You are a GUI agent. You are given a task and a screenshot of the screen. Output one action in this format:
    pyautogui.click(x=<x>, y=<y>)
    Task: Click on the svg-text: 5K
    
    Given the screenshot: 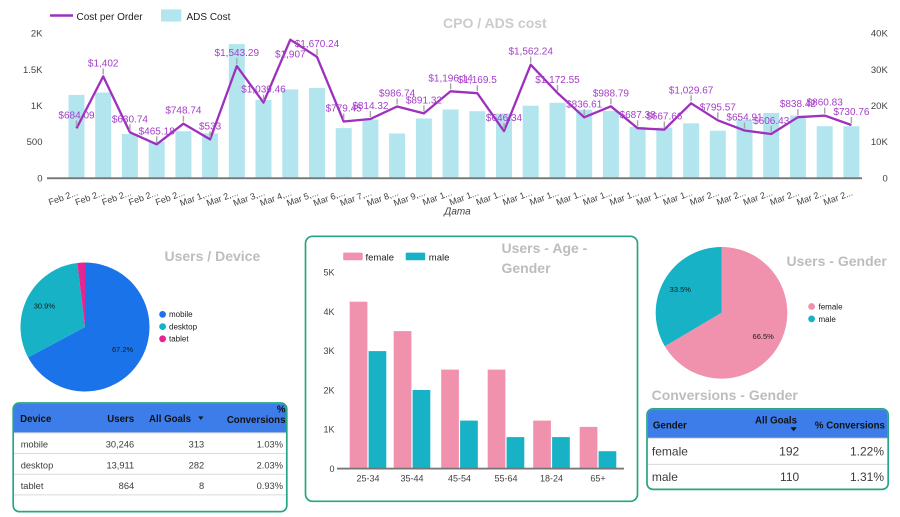 What is the action you would take?
    pyautogui.click(x=328, y=273)
    